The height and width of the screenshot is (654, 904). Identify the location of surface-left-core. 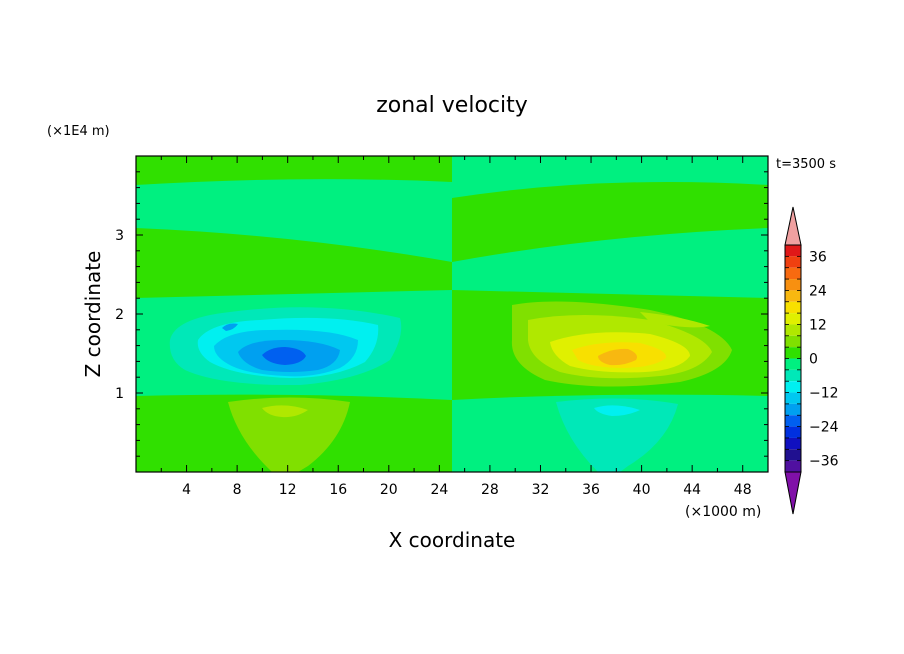
(285, 411).